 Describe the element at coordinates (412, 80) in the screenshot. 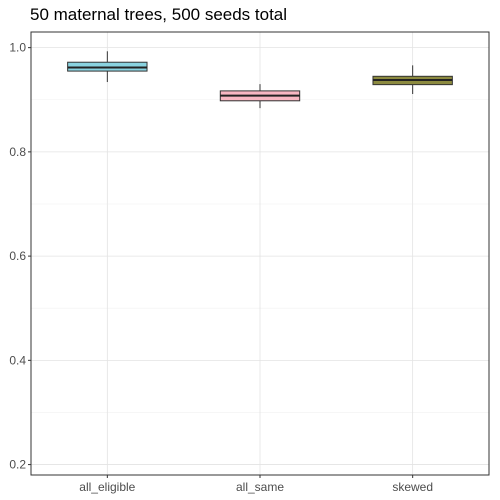

I see `box-skewed` at that location.